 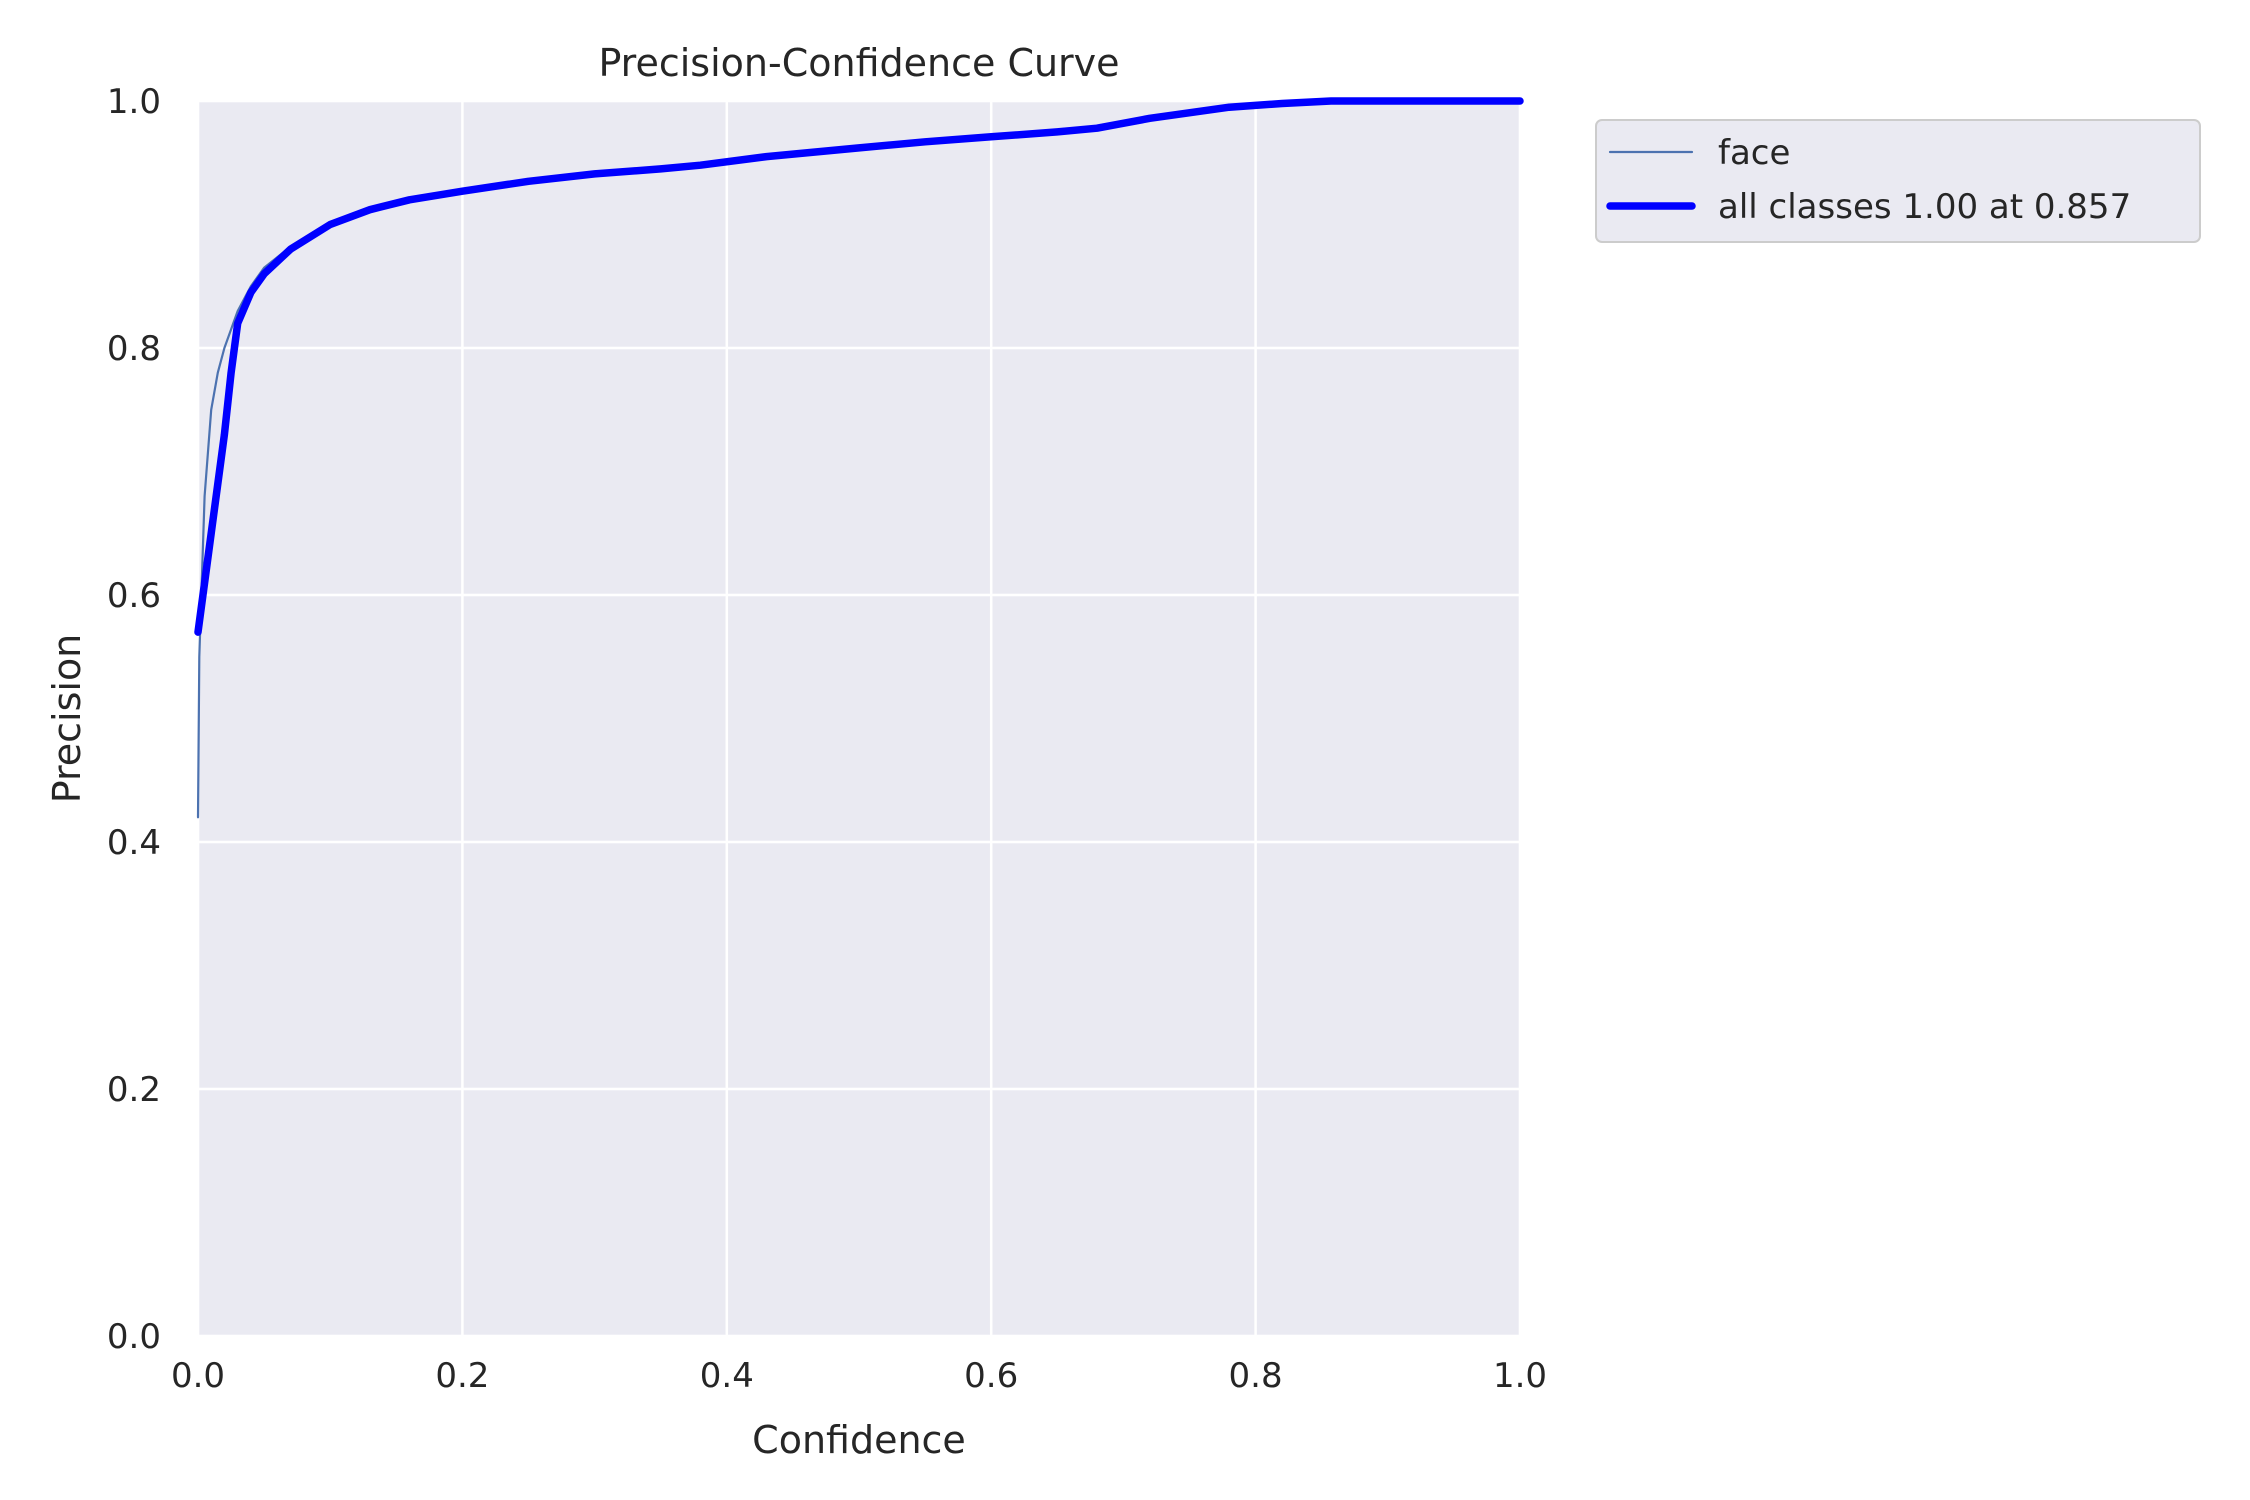 What do you see at coordinates (134, 1090) in the screenshot?
I see `y-tick-label: 0.2` at bounding box center [134, 1090].